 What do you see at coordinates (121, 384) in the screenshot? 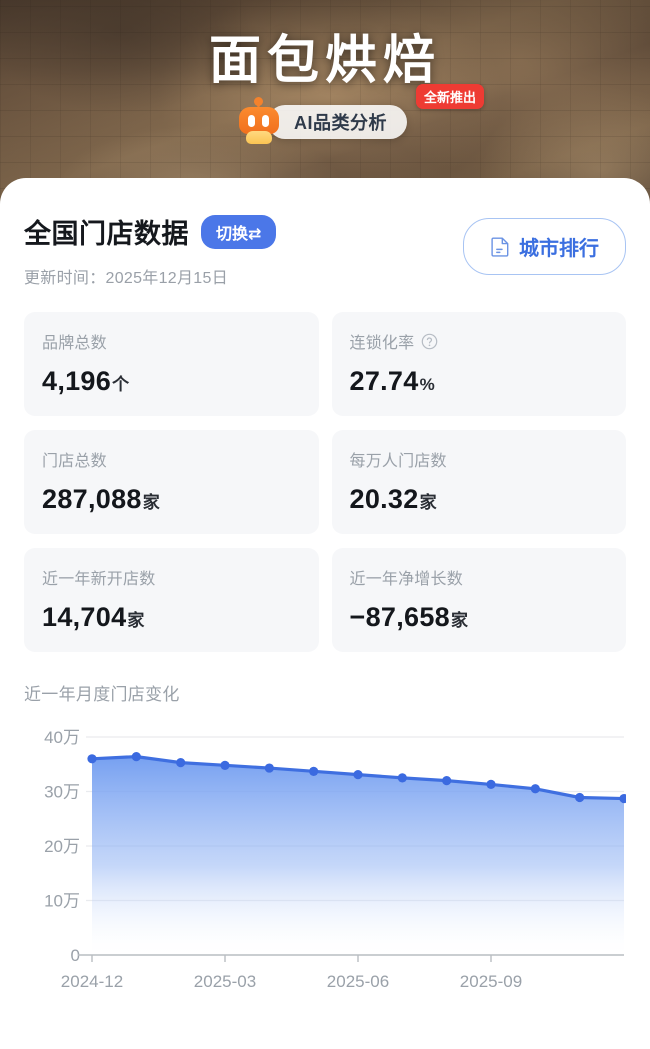
I see `stat-value-unit: 个` at bounding box center [121, 384].